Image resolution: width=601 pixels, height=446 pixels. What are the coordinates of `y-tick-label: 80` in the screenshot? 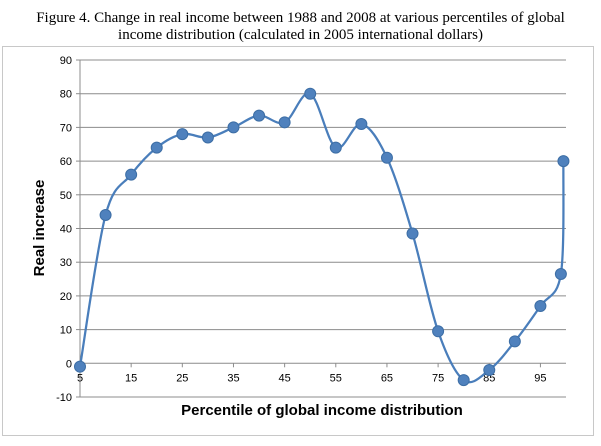 It's located at (66, 95).